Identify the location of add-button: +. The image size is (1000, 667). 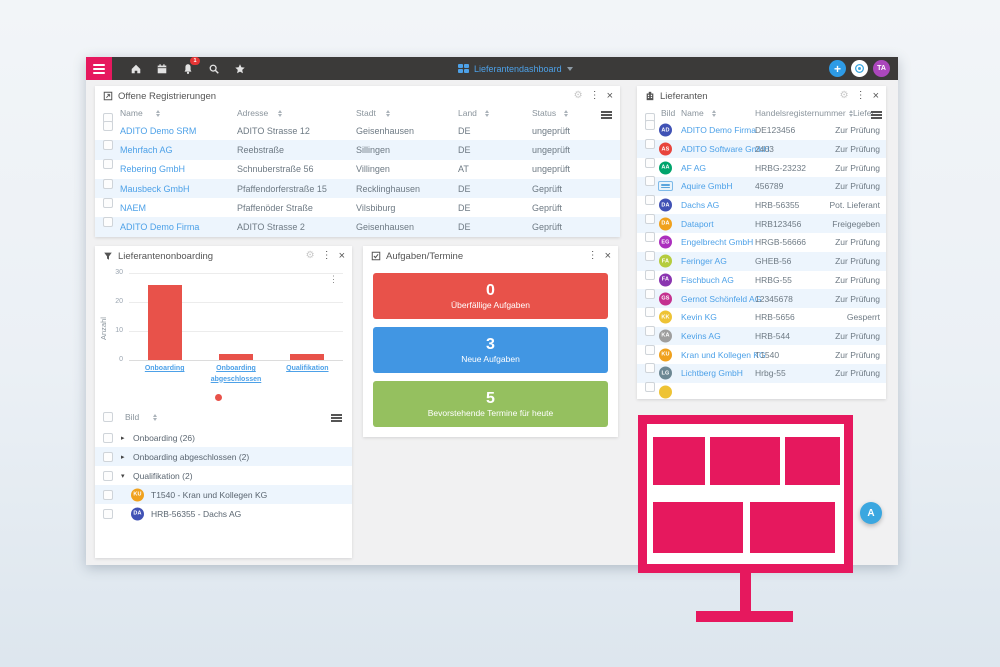
(837, 68).